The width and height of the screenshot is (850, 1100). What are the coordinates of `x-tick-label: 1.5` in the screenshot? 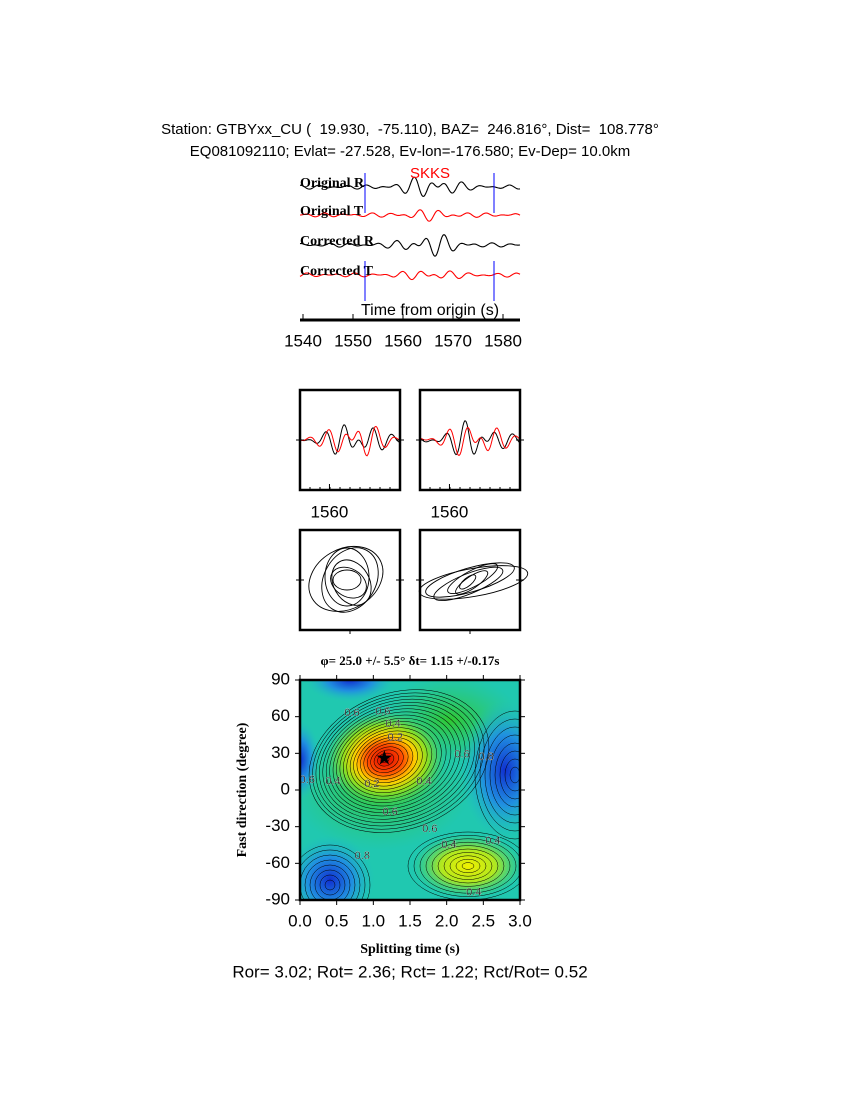 It's located at (410, 920).